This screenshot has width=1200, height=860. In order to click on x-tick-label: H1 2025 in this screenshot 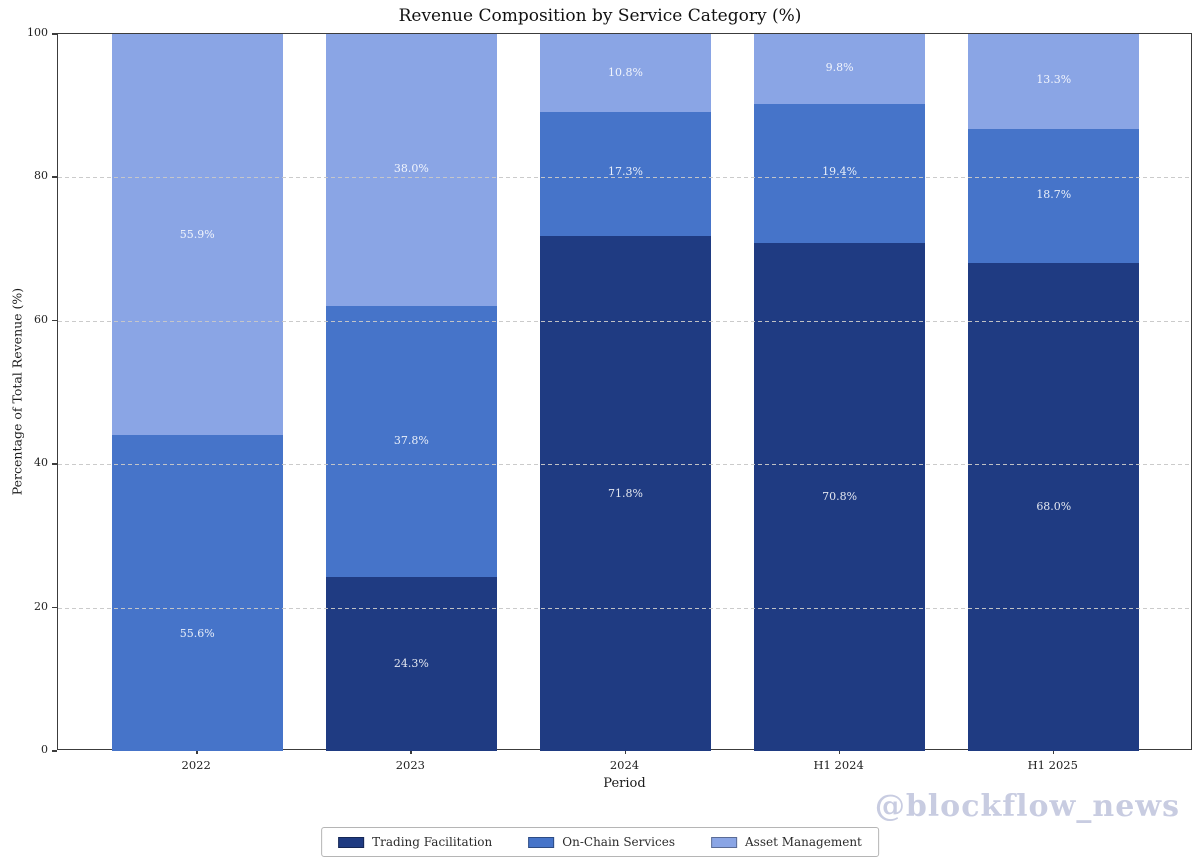, I will do `click(1052, 765)`.